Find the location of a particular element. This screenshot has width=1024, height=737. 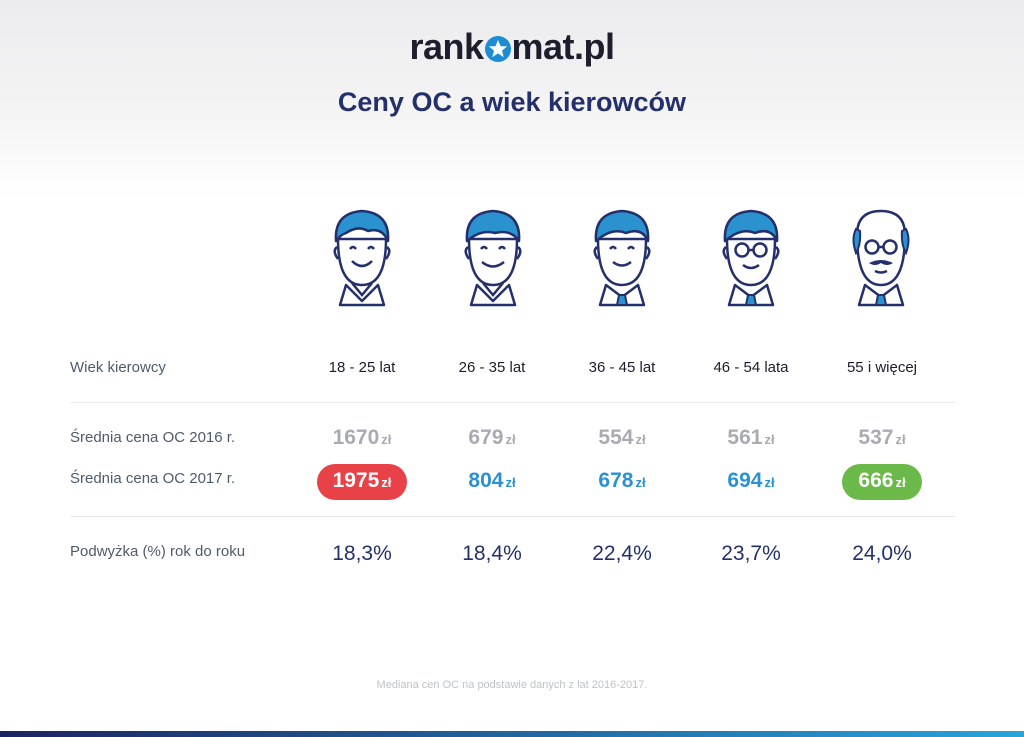

min-price-badge: 666 zł is located at coordinates (882, 482).